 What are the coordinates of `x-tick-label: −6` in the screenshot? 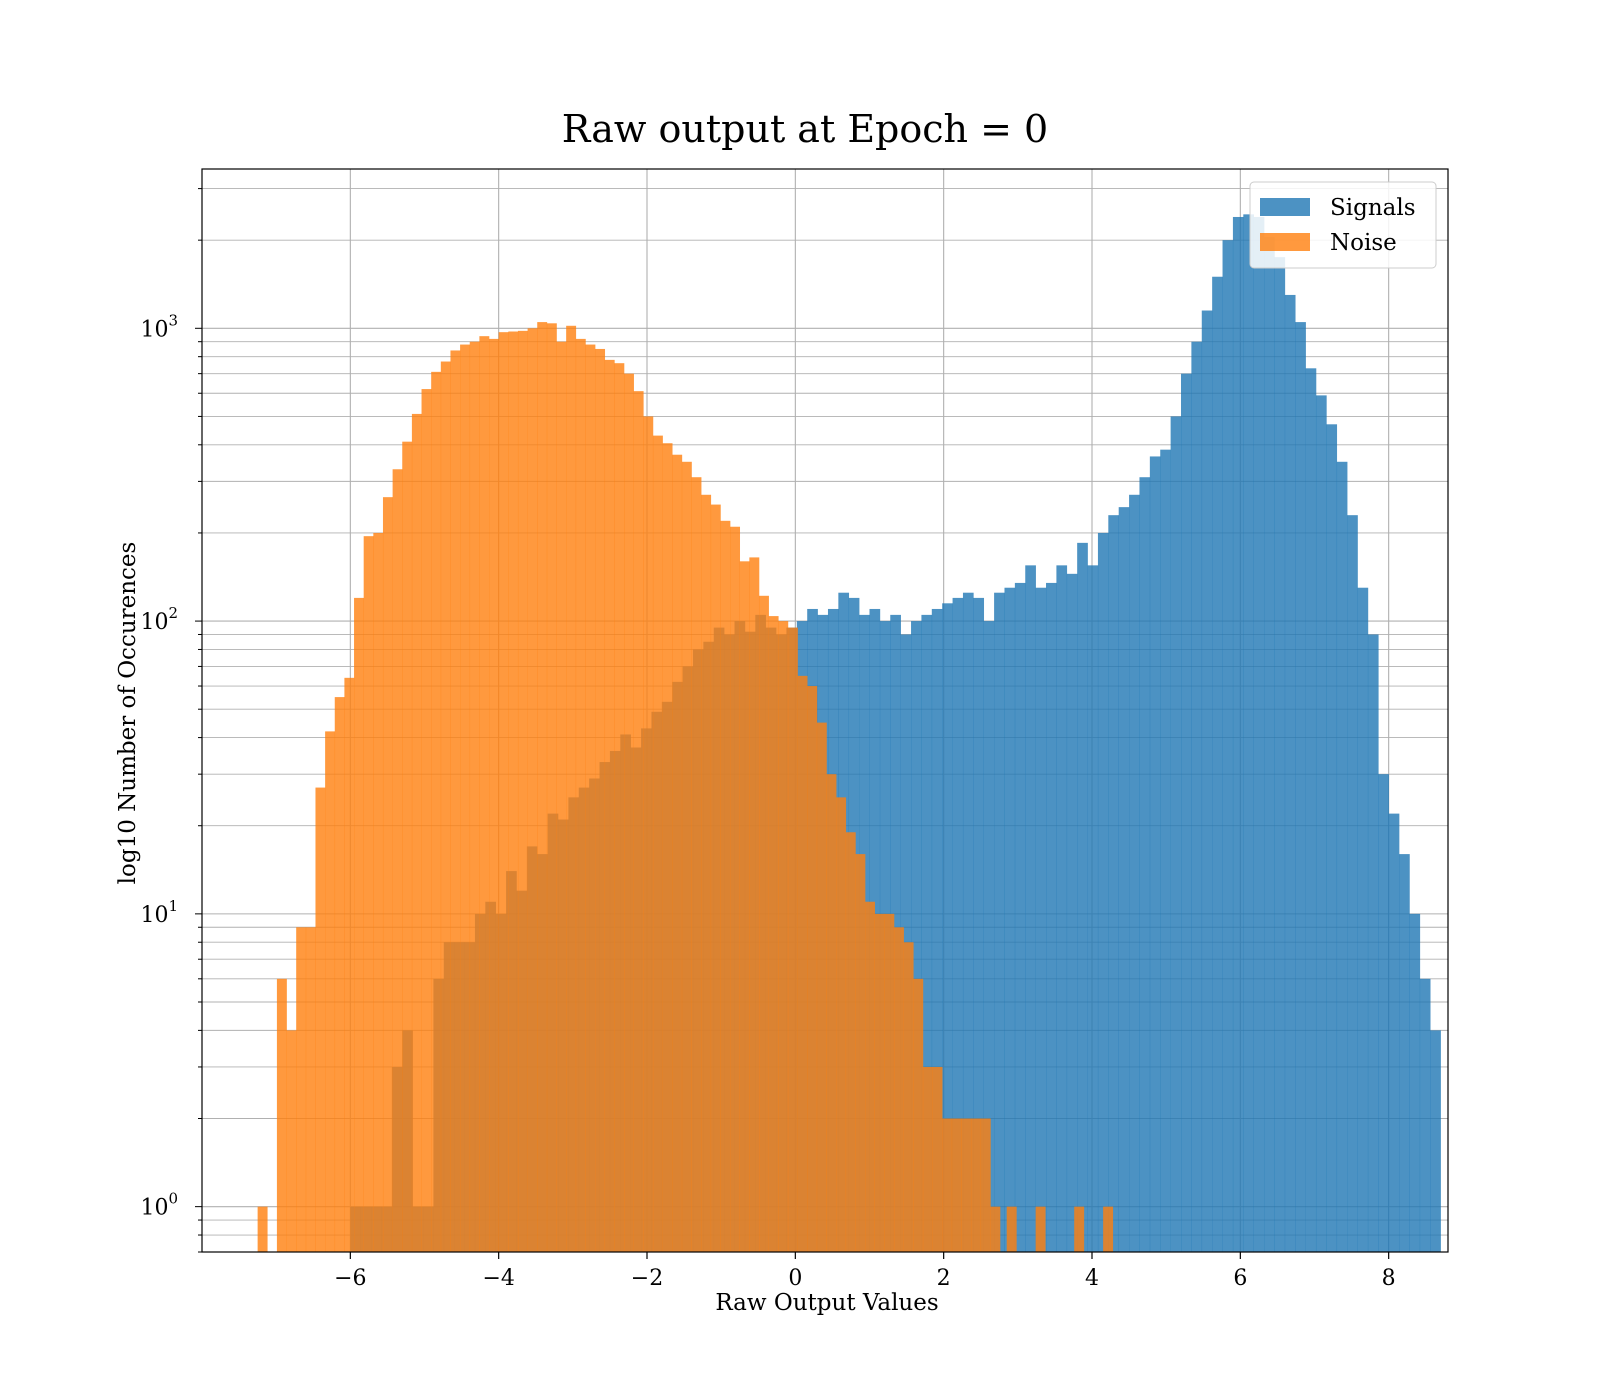 It's located at (350, 1278).